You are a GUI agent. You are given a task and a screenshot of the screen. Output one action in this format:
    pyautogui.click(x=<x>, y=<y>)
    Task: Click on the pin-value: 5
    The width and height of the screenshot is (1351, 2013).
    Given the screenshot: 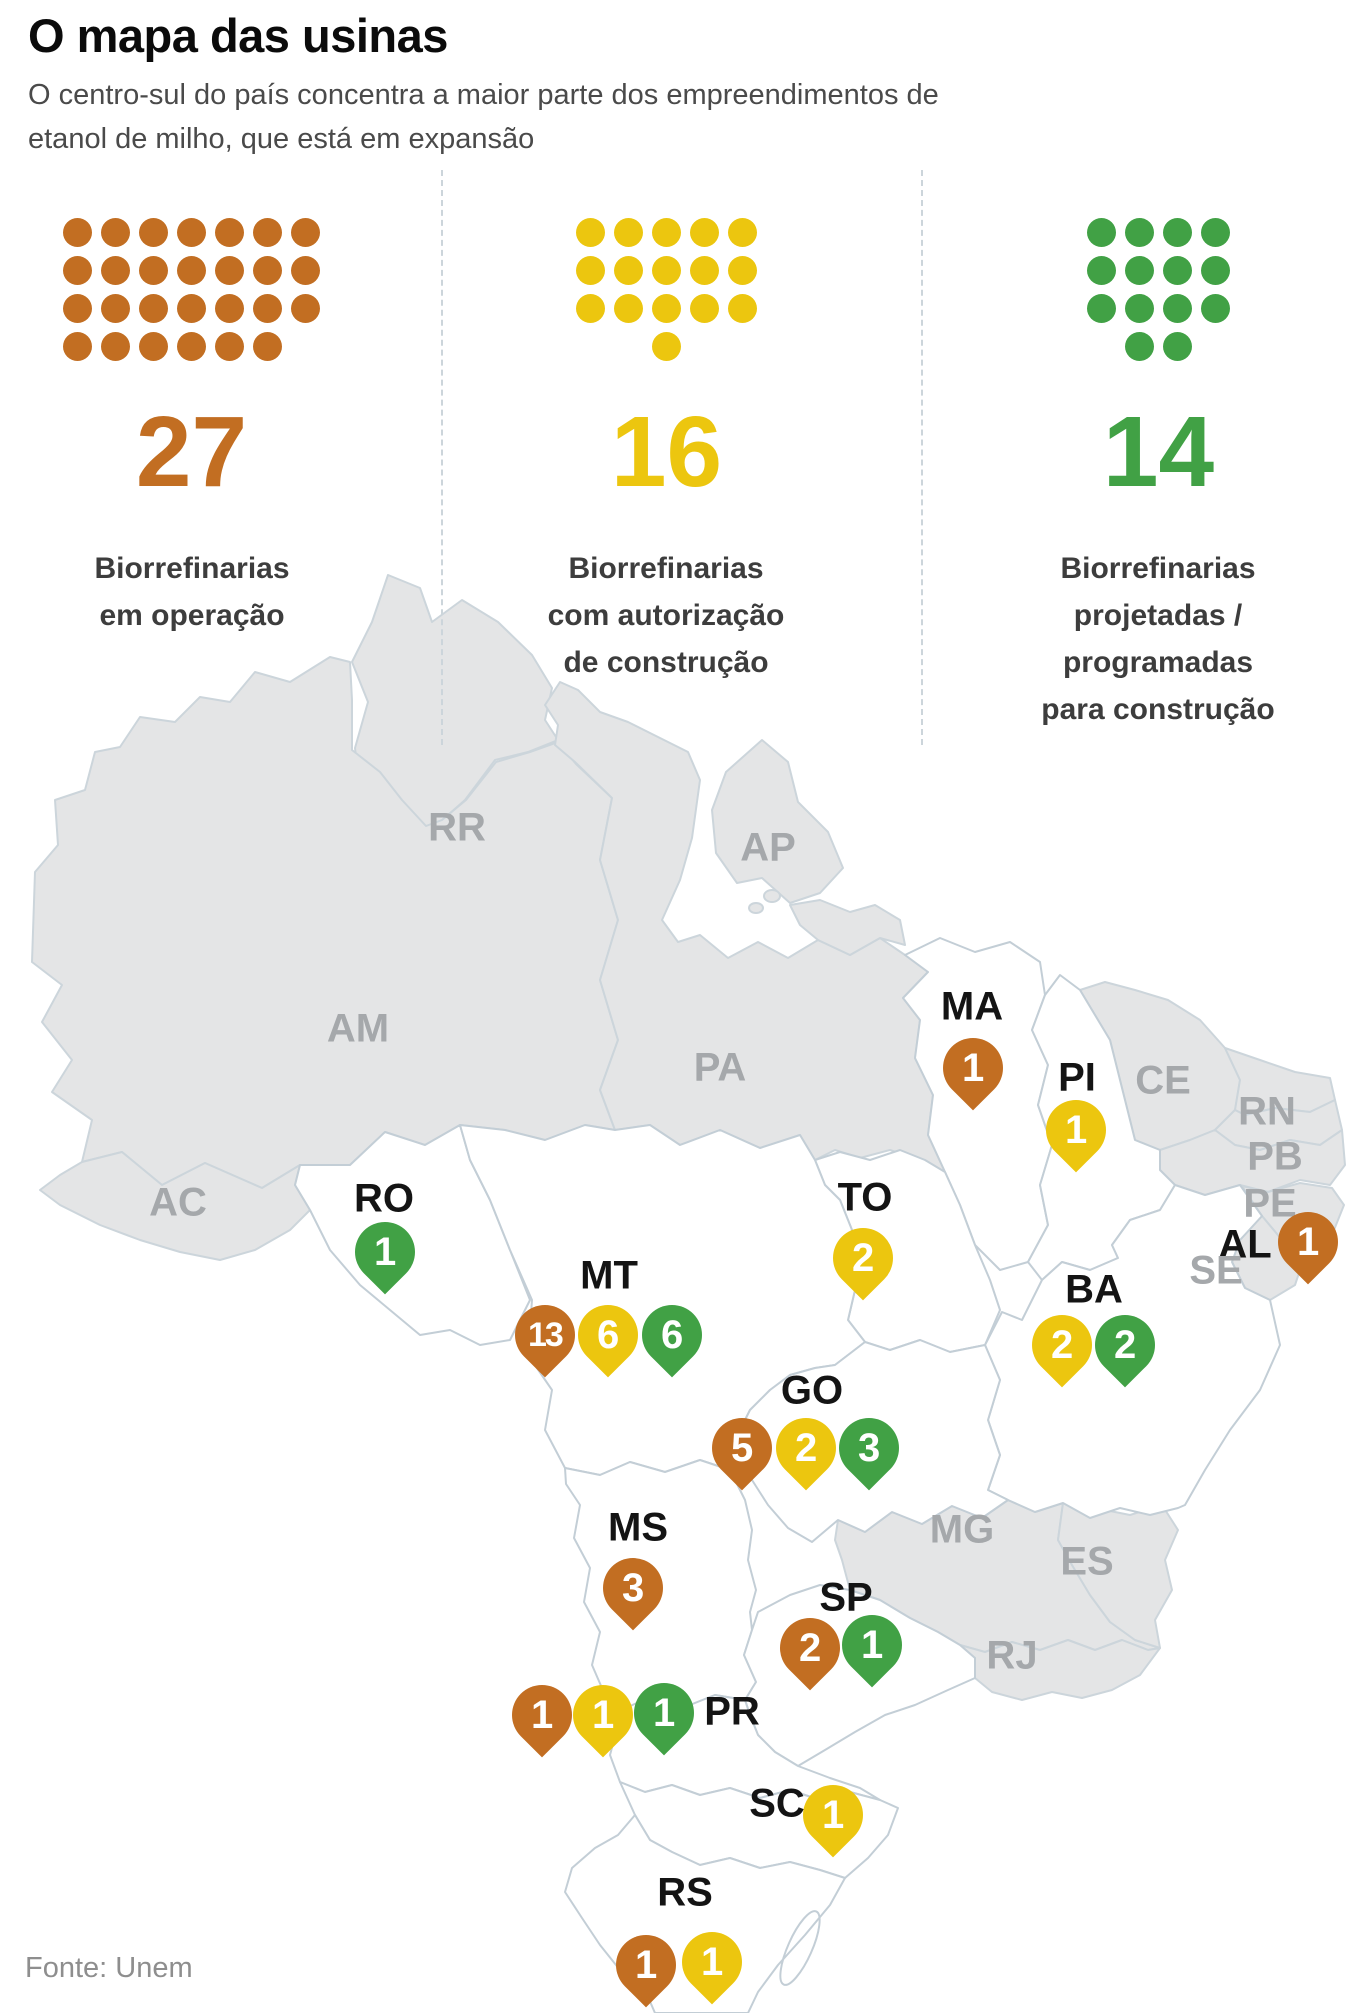 What is the action you would take?
    pyautogui.click(x=742, y=1448)
    